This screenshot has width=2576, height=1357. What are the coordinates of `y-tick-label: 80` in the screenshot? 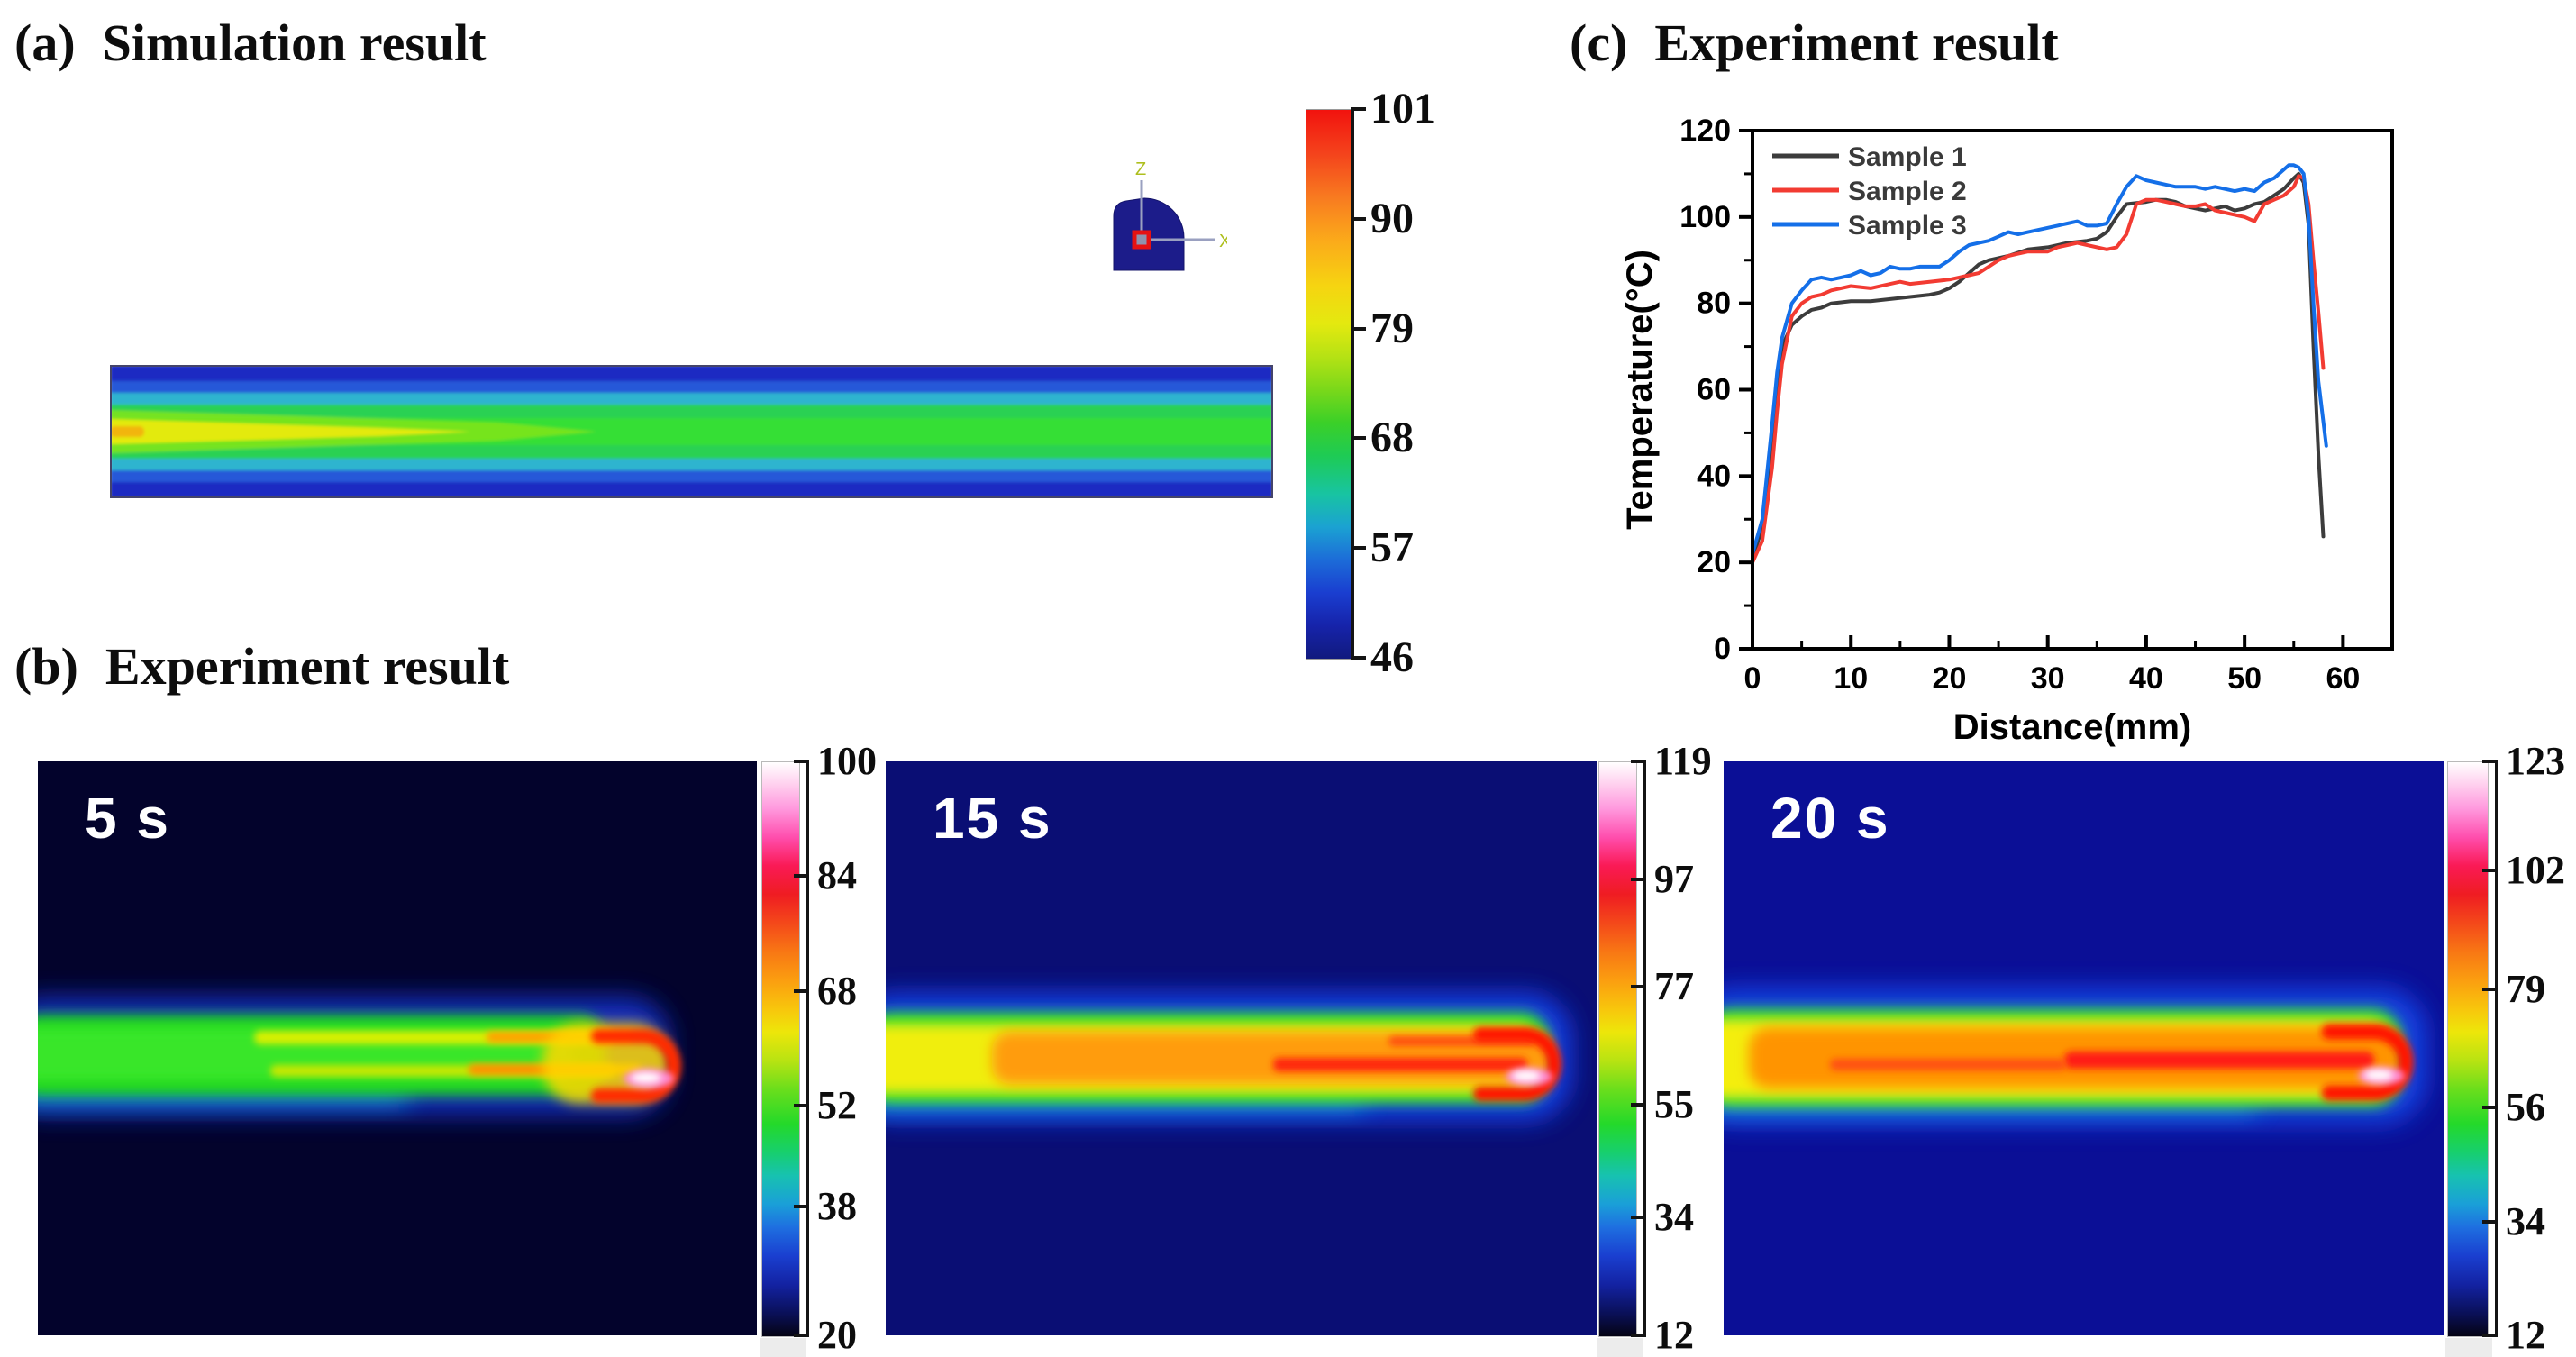 It's located at (1714, 304).